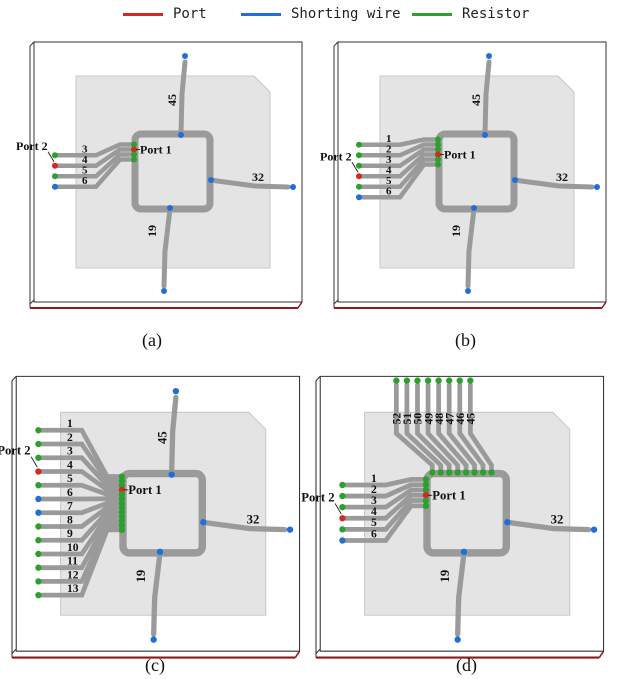  What do you see at coordinates (476, 100) in the screenshot?
I see `wire-label-45: 45` at bounding box center [476, 100].